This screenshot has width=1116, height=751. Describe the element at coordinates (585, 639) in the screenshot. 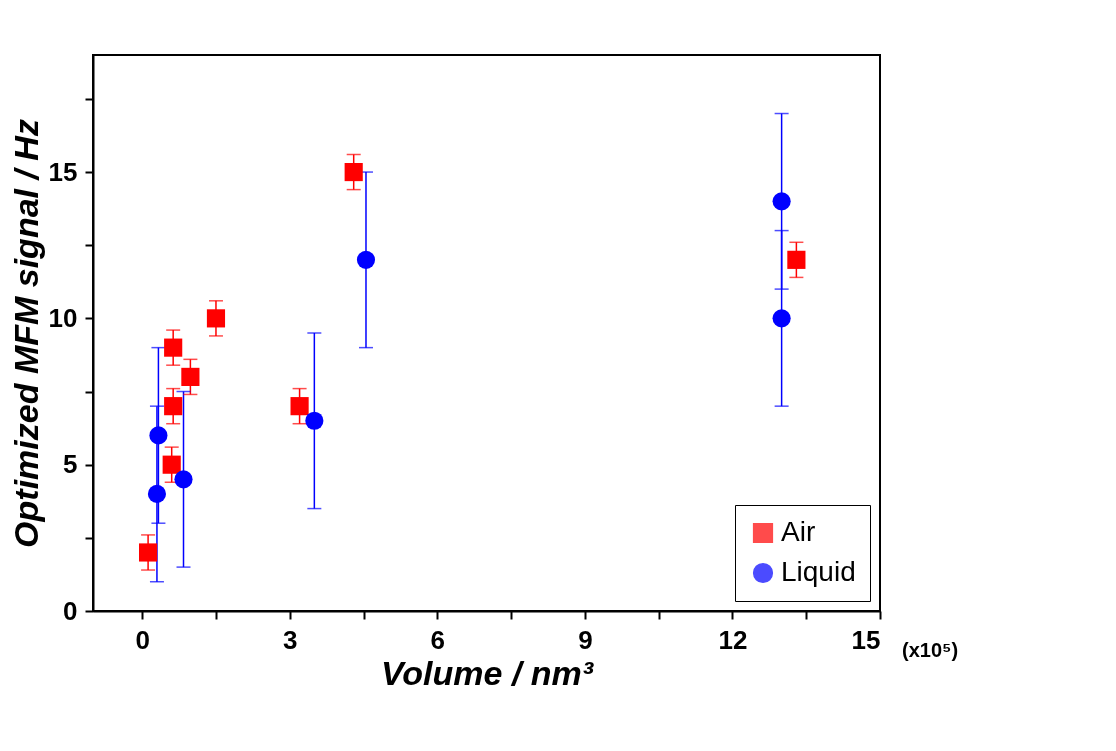

I see `x-tick-label: 9` at that location.